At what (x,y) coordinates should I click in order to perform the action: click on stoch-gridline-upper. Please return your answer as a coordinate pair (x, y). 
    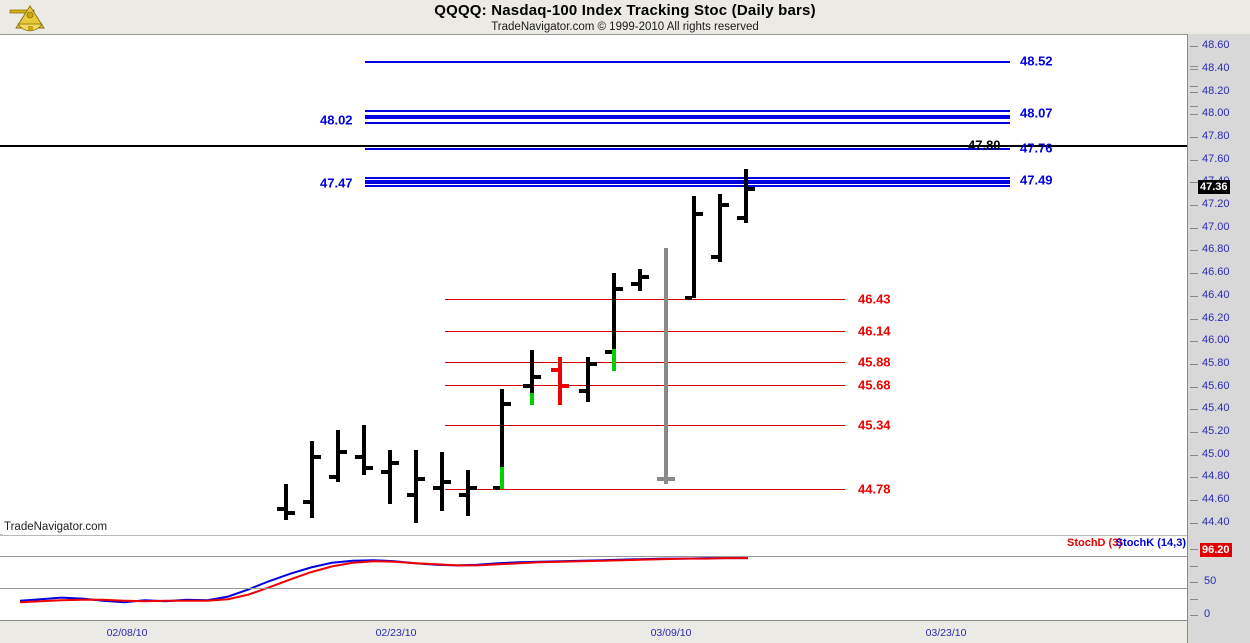
    Looking at the image, I should click on (594, 556).